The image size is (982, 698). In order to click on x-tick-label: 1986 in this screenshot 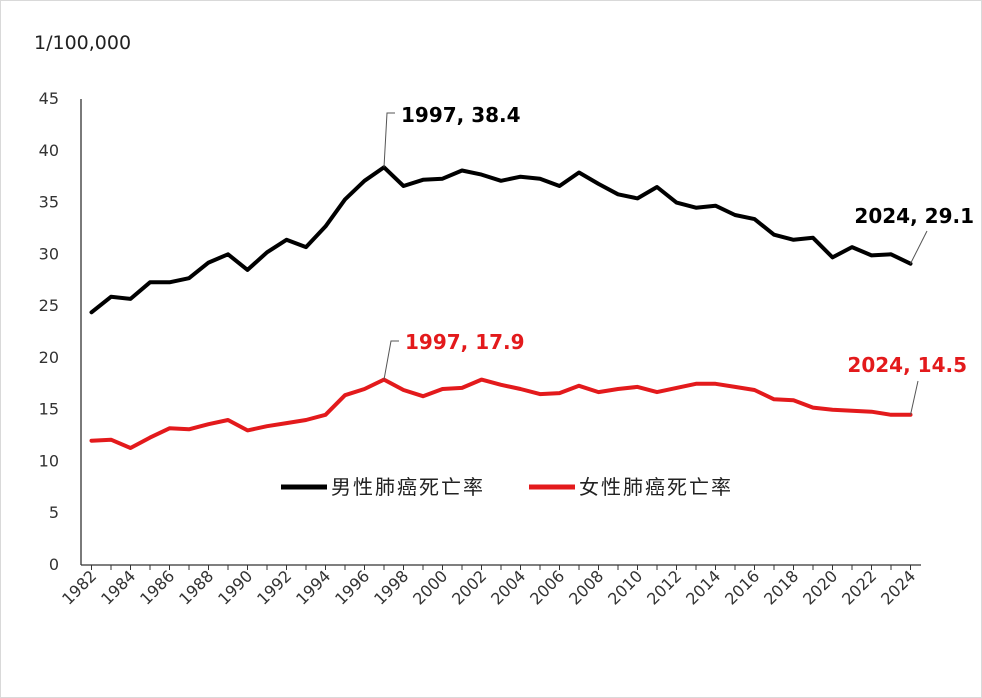, I will do `click(157, 587)`.